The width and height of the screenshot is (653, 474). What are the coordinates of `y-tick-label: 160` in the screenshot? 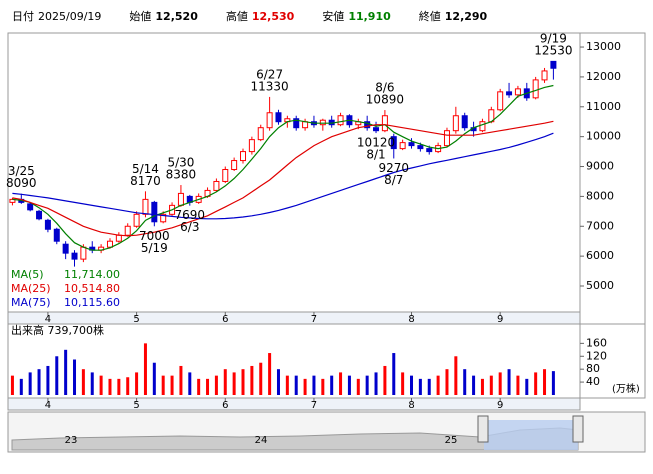 It's located at (596, 342).